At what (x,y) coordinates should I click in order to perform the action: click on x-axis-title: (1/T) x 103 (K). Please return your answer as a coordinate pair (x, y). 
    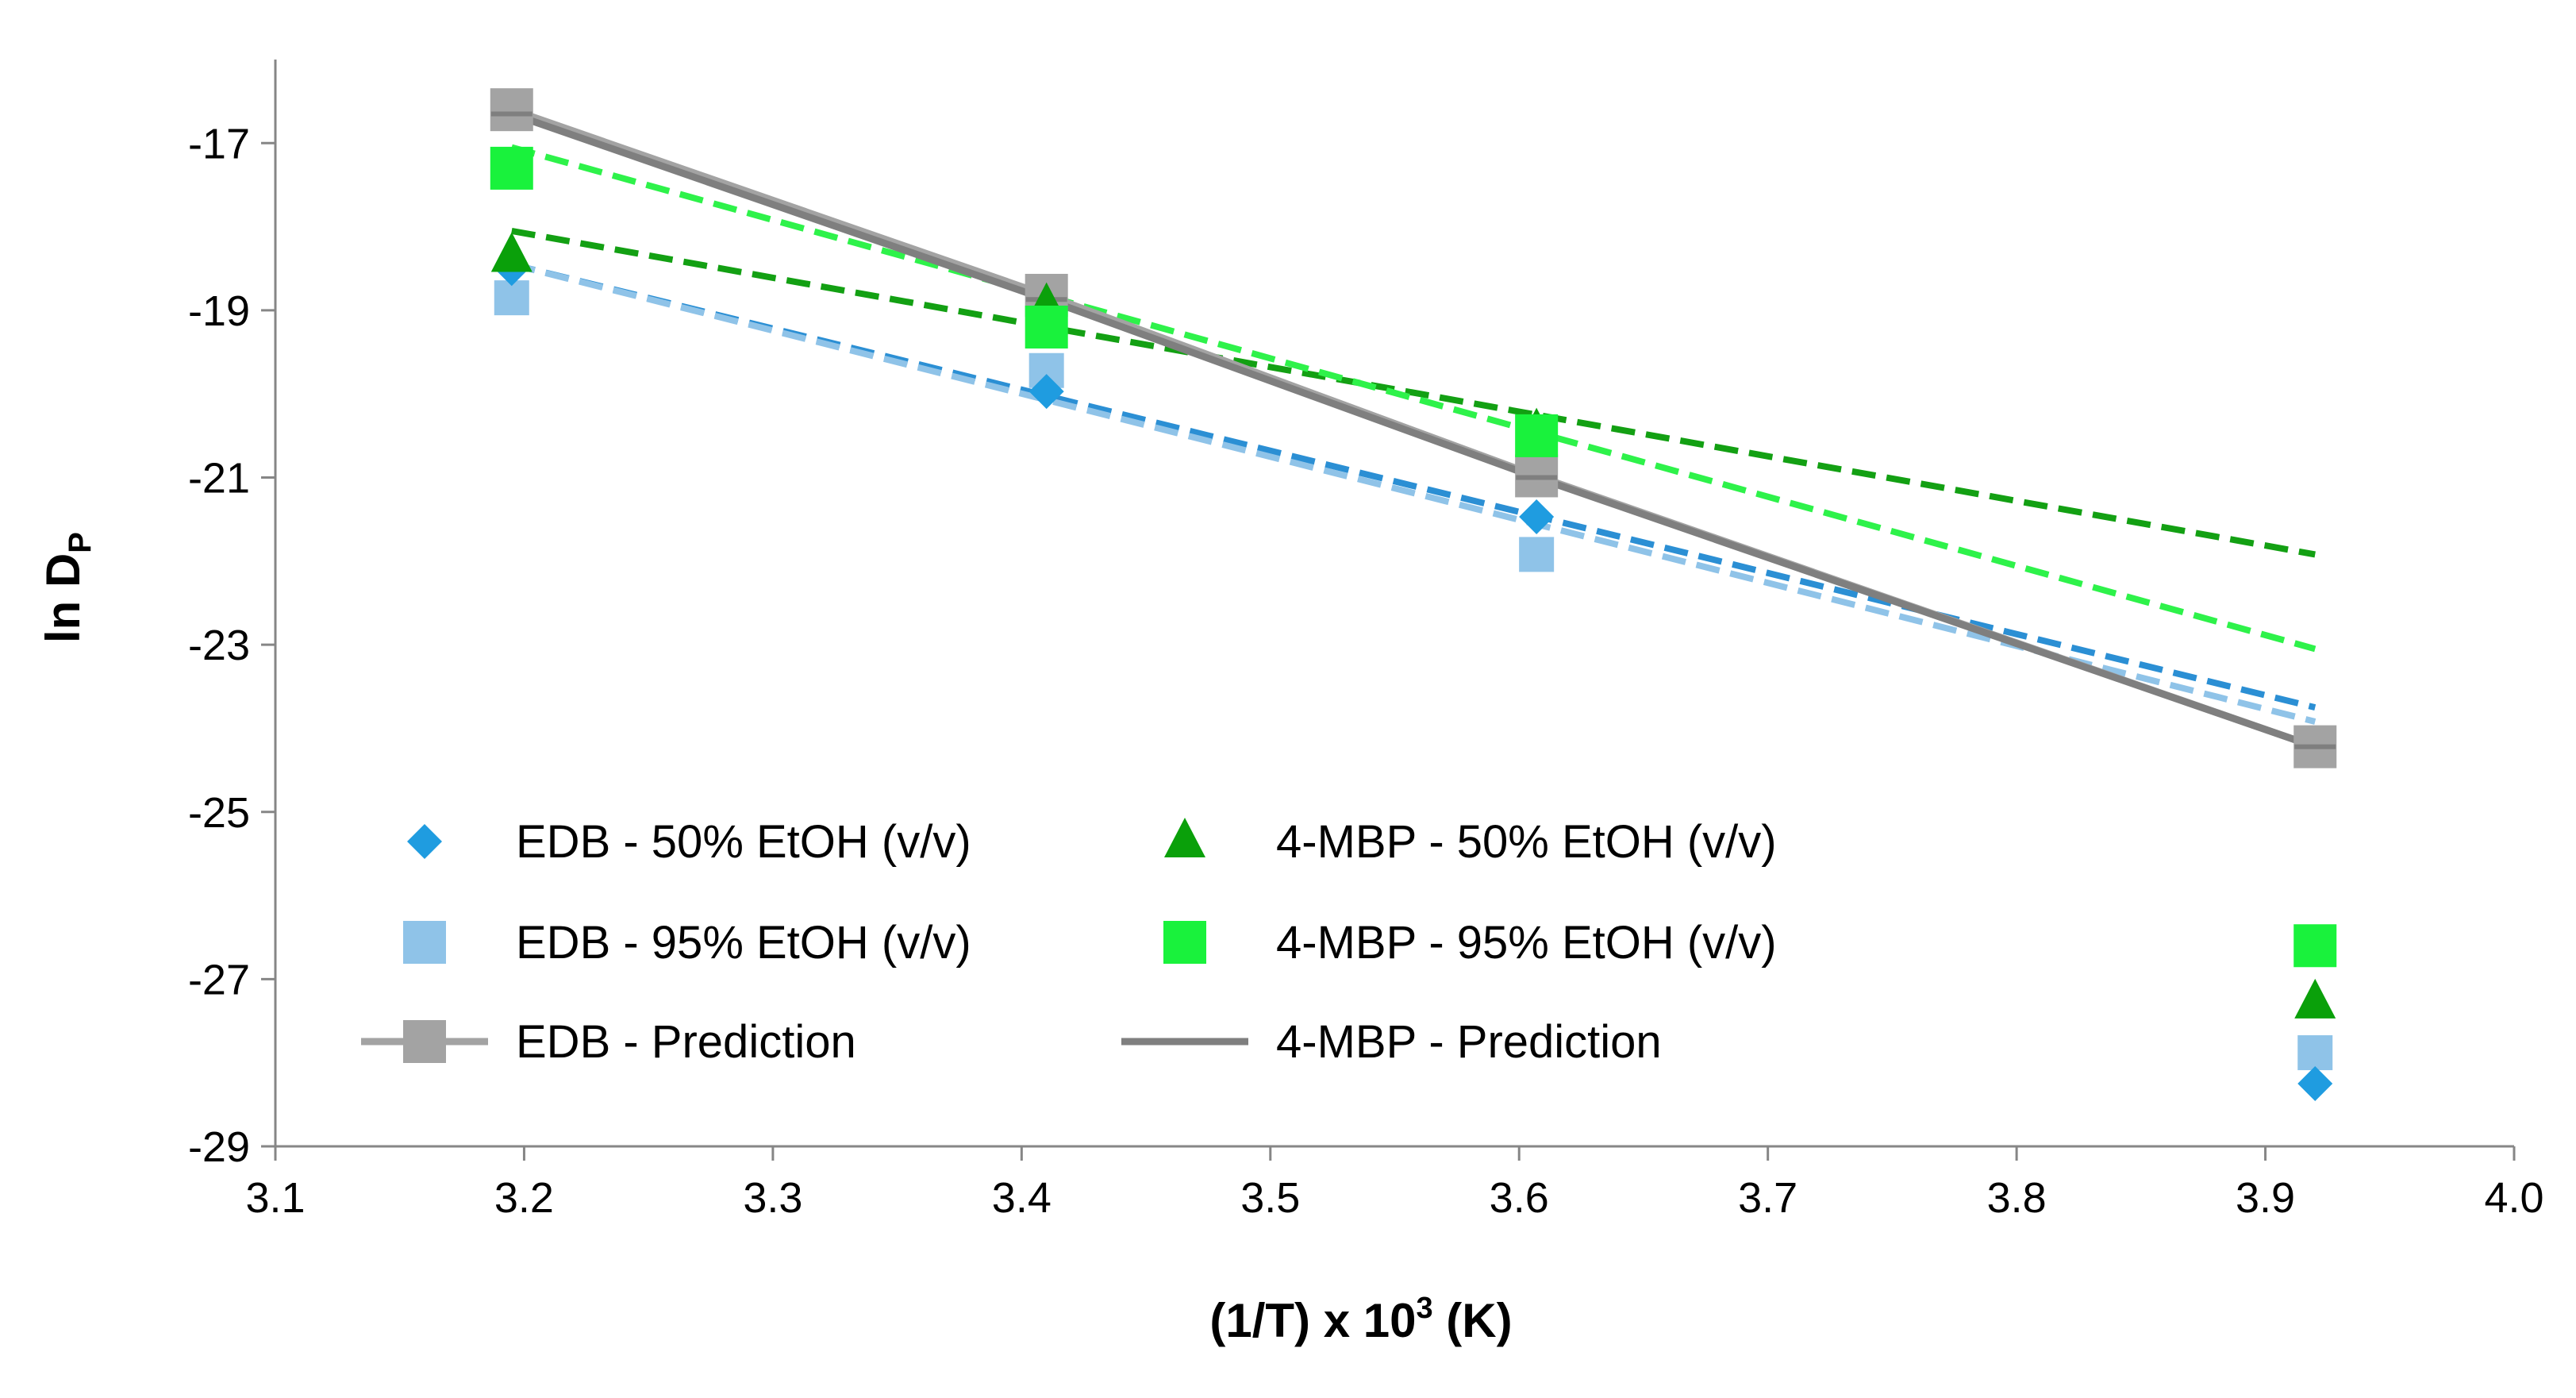
    Looking at the image, I should click on (1360, 1319).